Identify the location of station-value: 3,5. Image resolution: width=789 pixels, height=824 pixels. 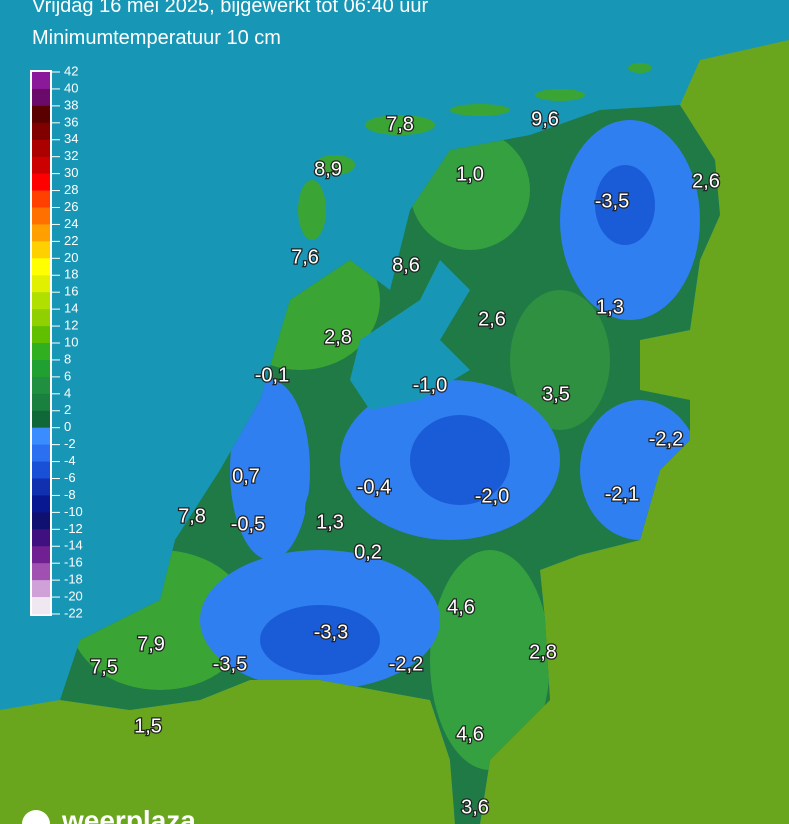
(556, 394).